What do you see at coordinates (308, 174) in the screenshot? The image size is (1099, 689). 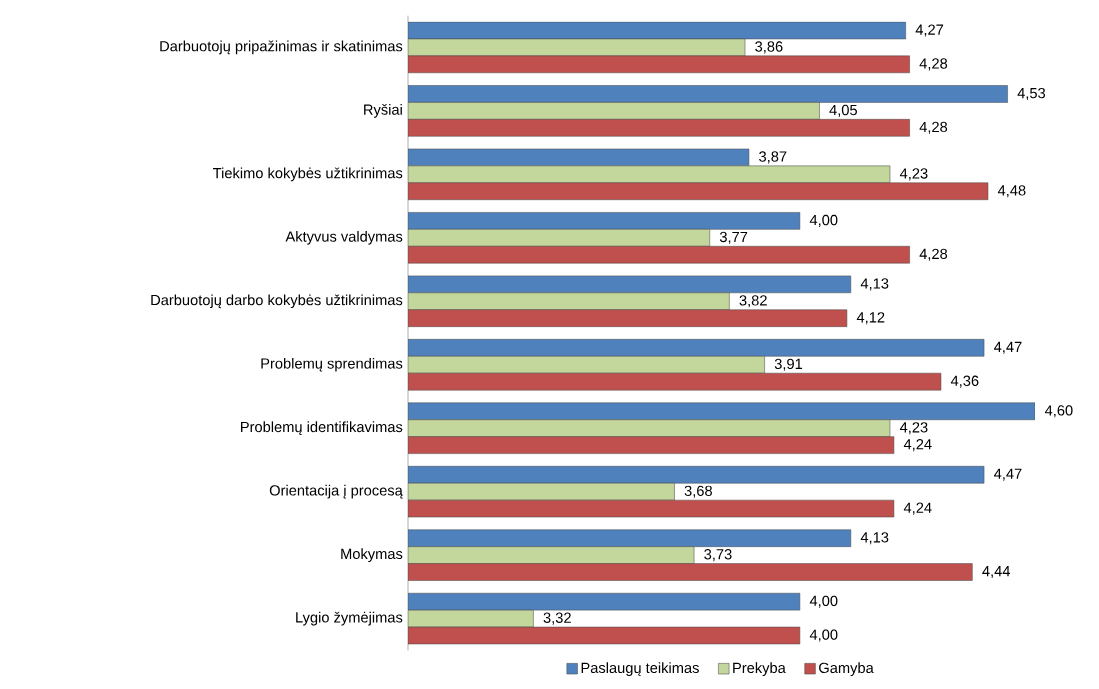 I see `y-tick-label: Tiekimo kokybės užtikrinimas` at bounding box center [308, 174].